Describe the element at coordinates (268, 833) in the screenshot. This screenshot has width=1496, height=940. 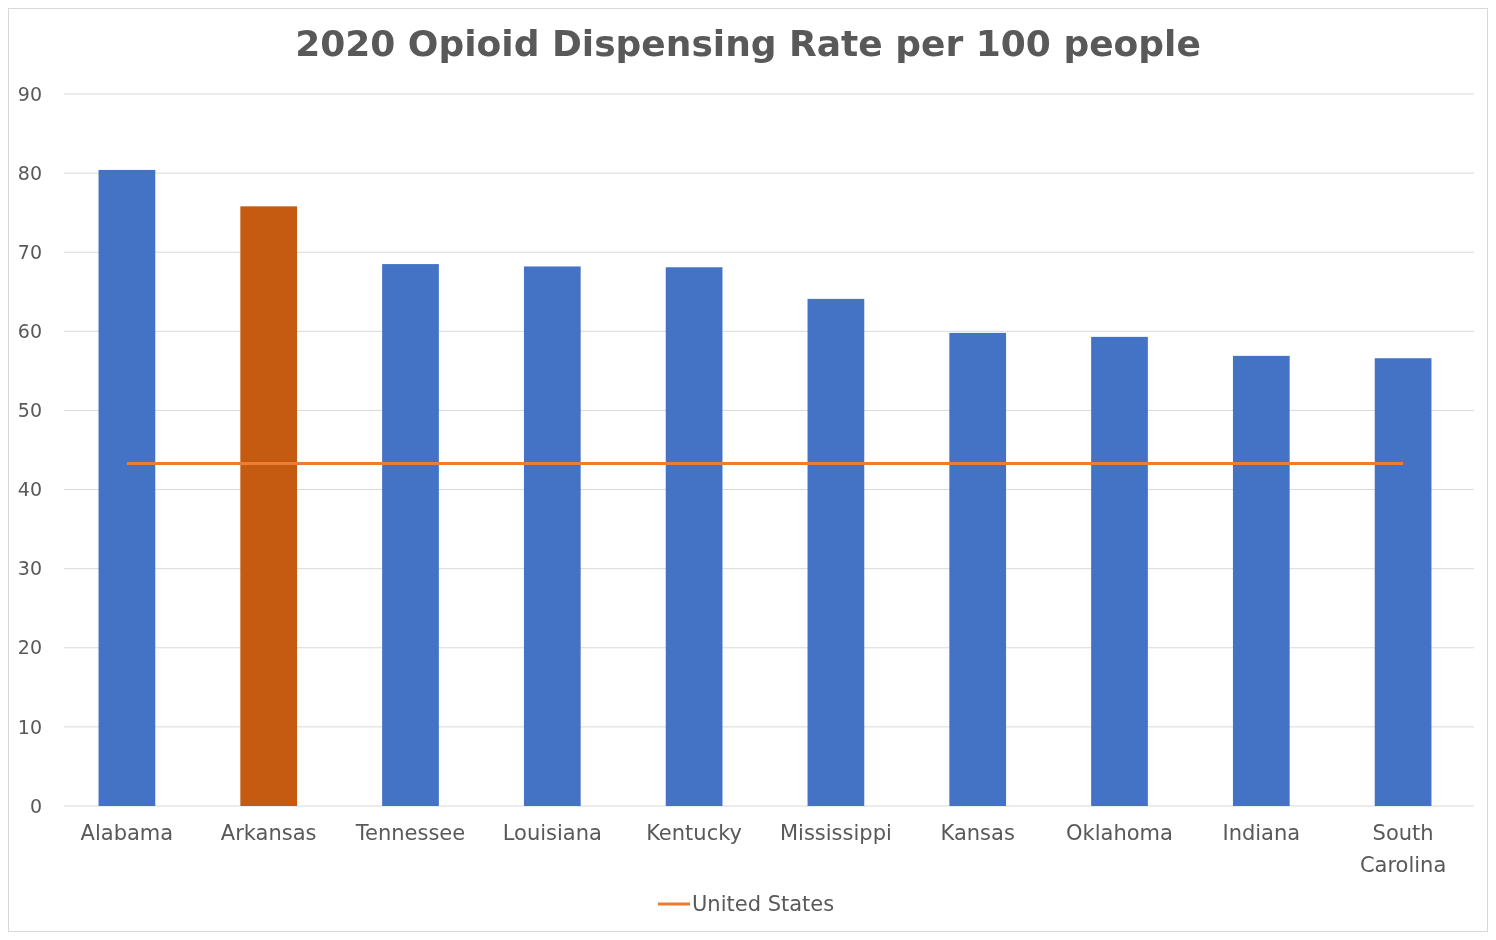
I see `x-tick-label: Arkansas` at that location.